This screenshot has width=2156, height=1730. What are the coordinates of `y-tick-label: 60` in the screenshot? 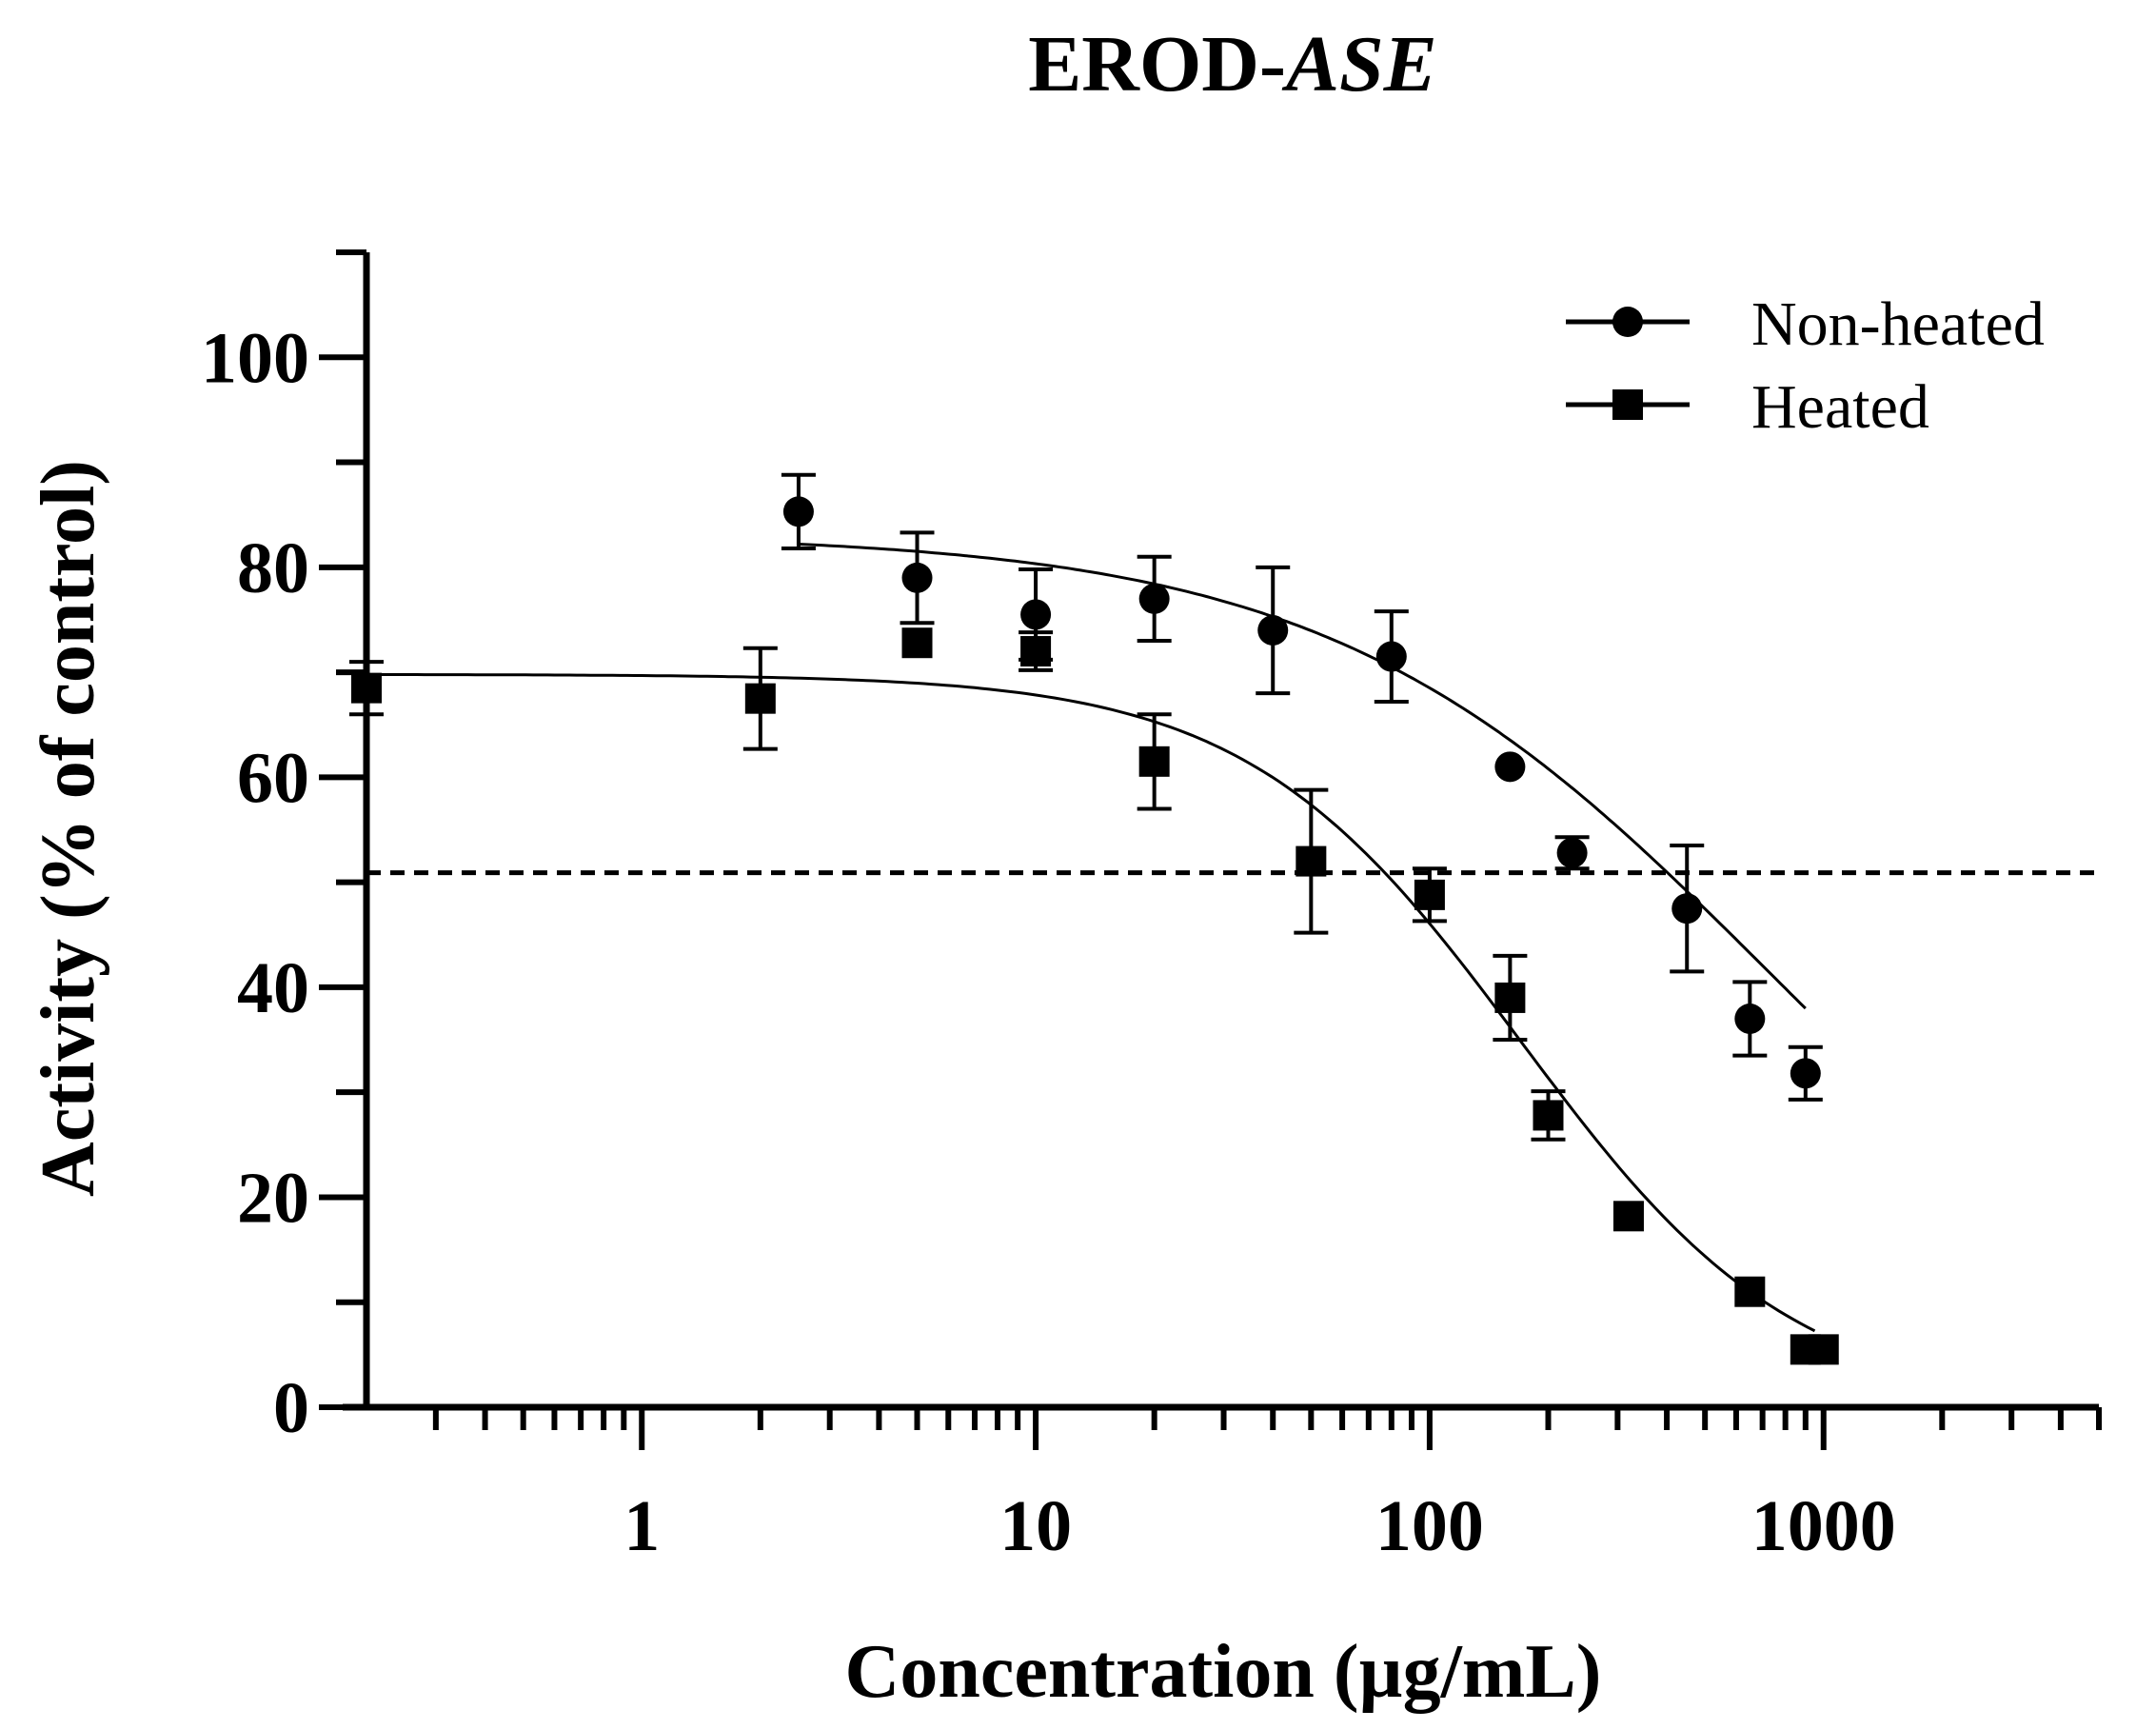 It's located at (273, 778).